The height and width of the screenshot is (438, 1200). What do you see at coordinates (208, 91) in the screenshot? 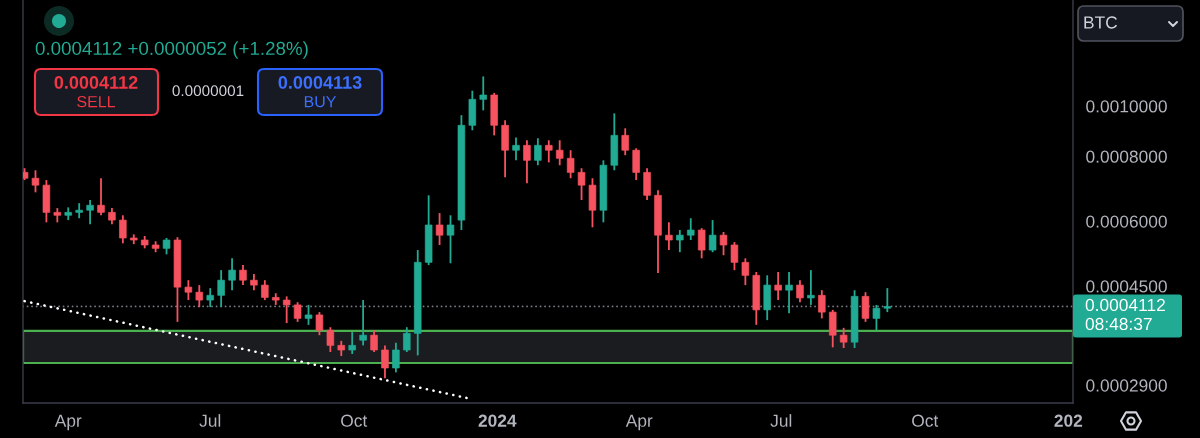
I see `annotation: 0.0000001` at bounding box center [208, 91].